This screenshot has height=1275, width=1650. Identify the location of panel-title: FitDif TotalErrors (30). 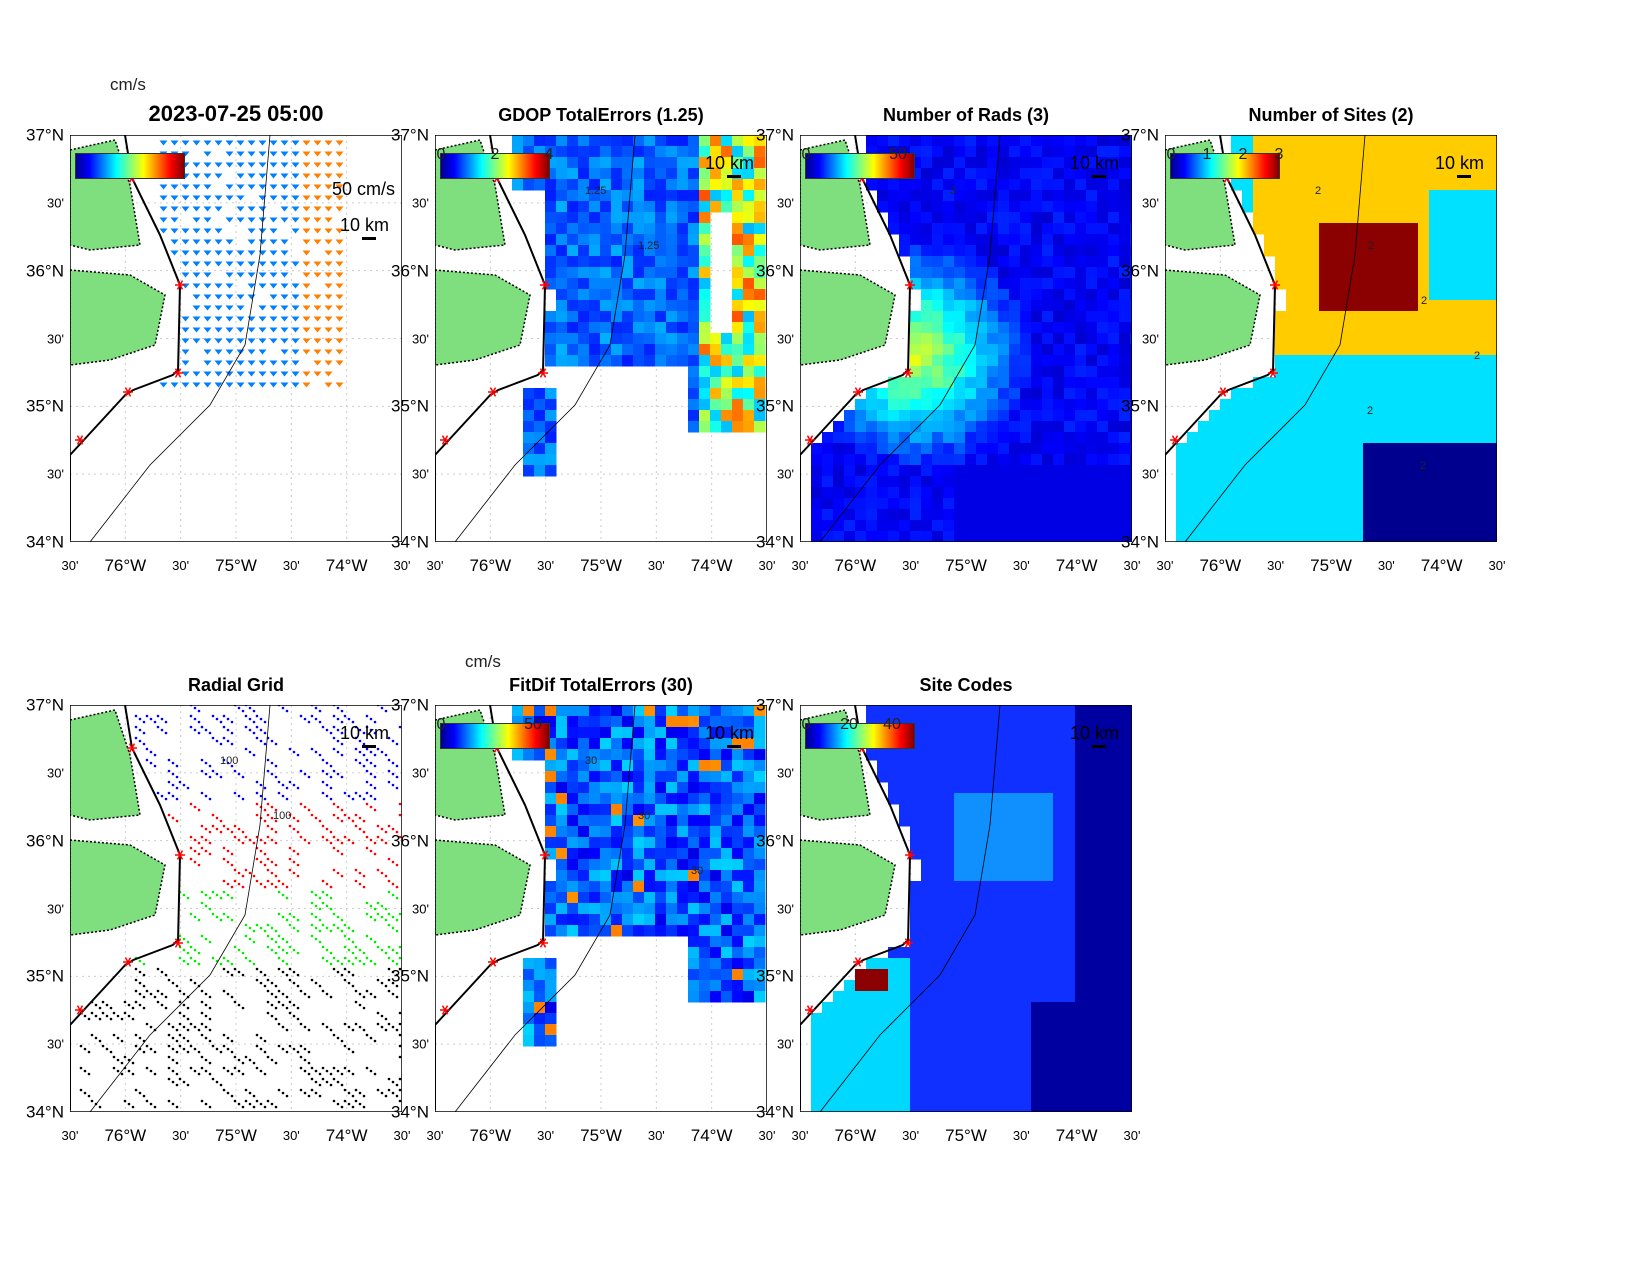
(601, 685).